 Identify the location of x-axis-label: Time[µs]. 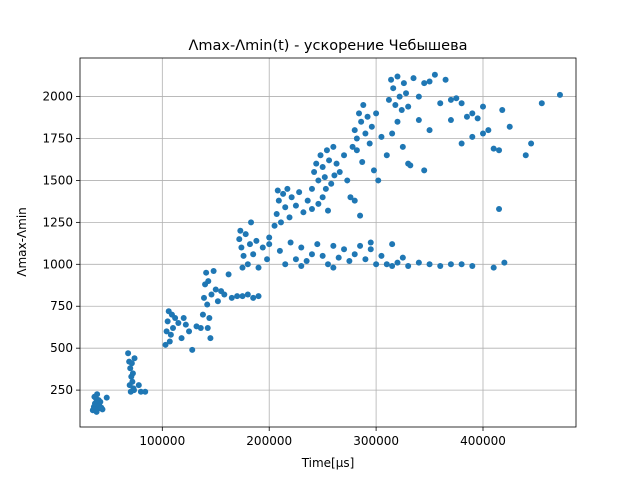
(328, 463).